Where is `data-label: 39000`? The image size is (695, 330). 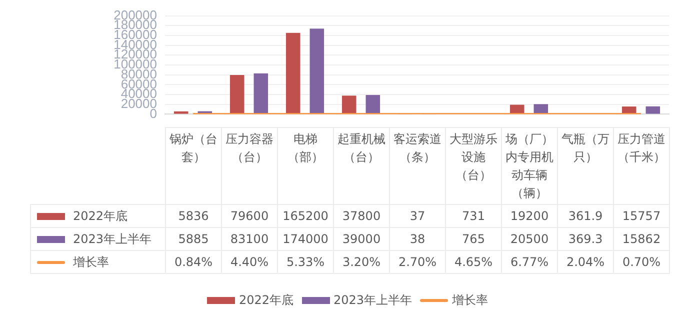 data-label: 39000 is located at coordinates (362, 239).